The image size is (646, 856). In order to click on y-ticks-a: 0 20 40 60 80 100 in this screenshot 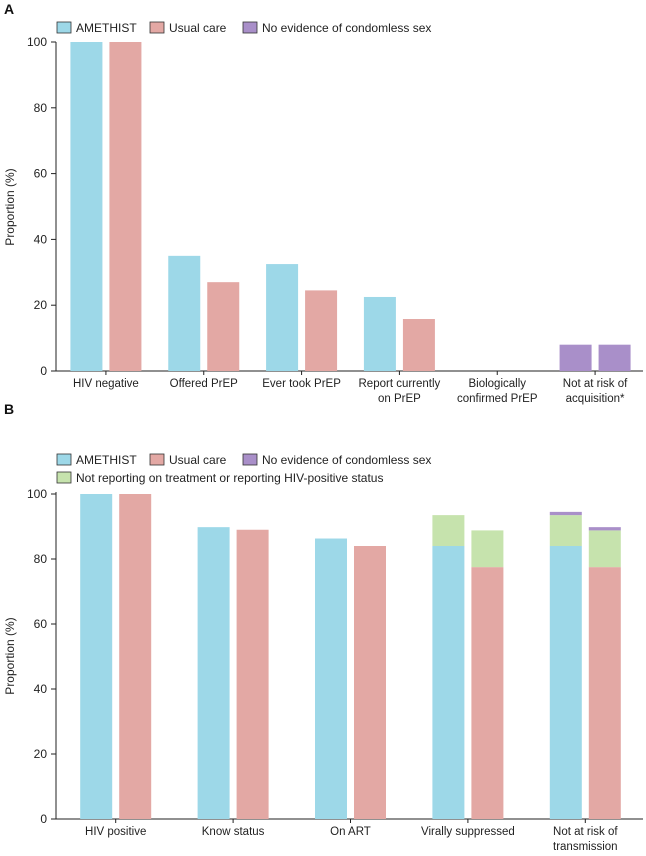, I will do `click(41, 206)`.